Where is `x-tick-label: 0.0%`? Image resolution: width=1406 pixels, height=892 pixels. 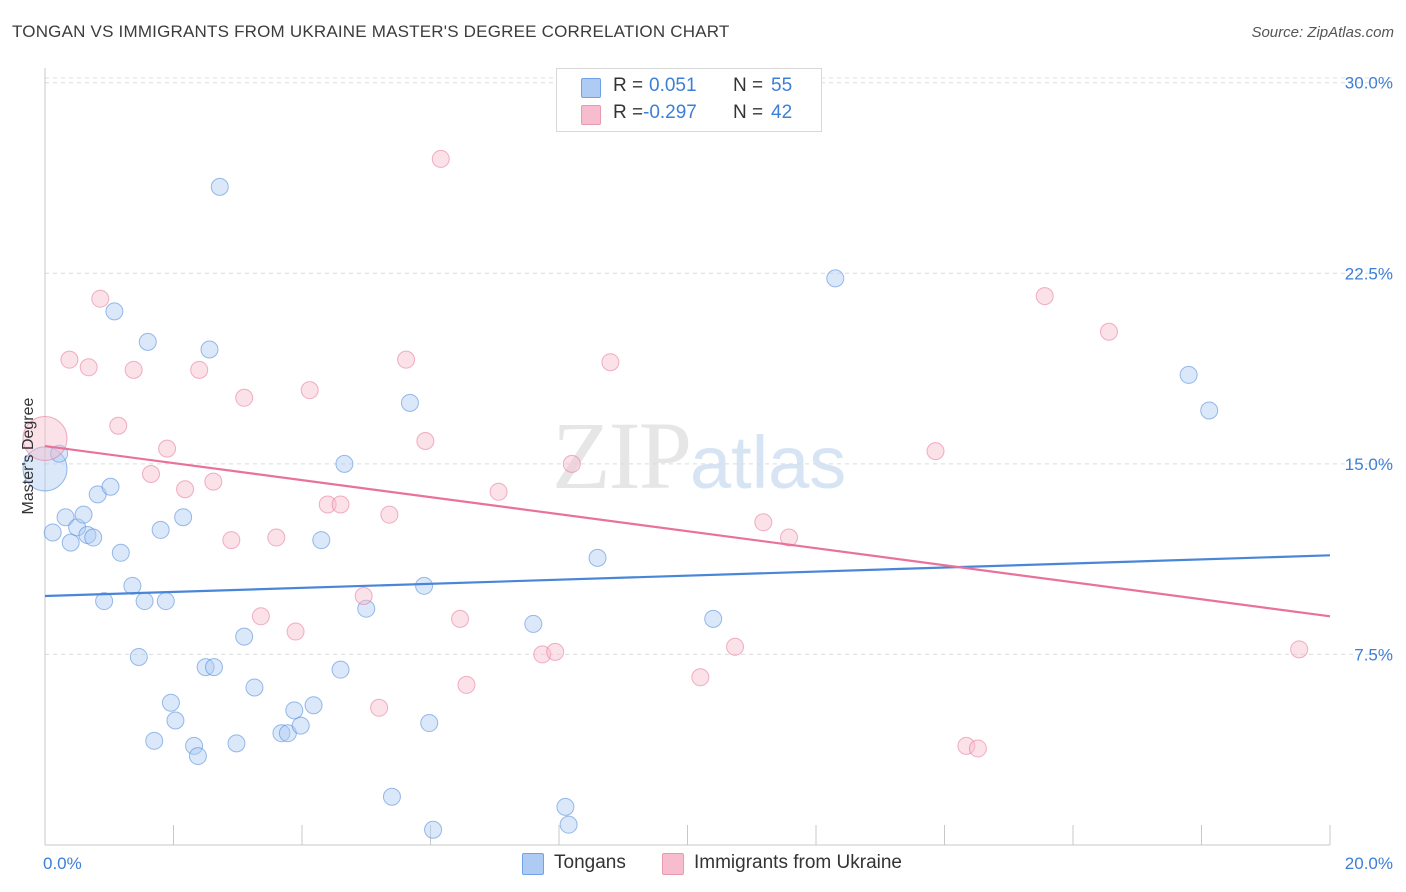
x-tick-label: 0.0% is located at coordinates (62, 863).